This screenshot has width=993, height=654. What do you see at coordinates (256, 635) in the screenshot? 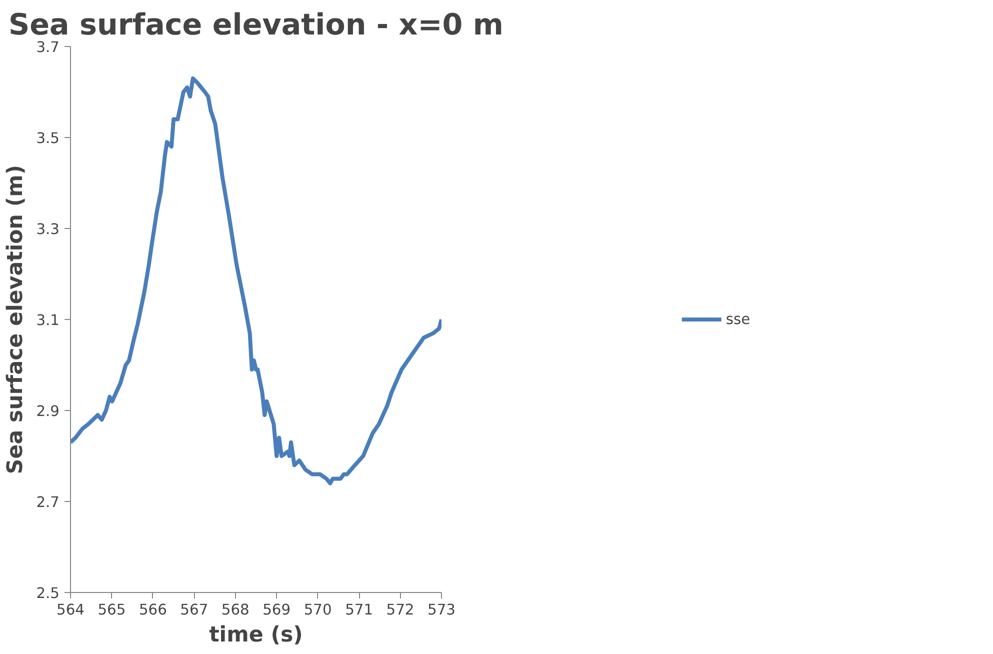
I see `x-axis-title: time (s)` at bounding box center [256, 635].